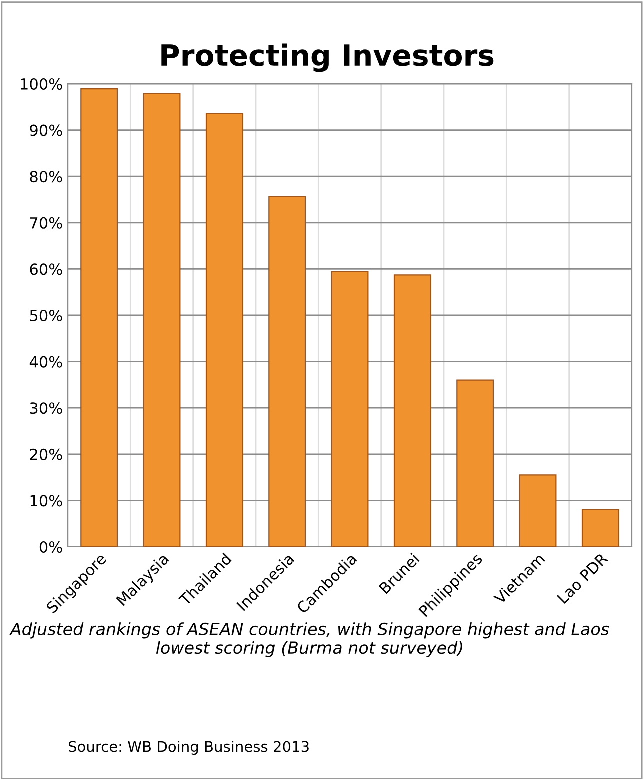 The height and width of the screenshot is (781, 644). I want to click on y-tick-label: 100%, so click(41, 84).